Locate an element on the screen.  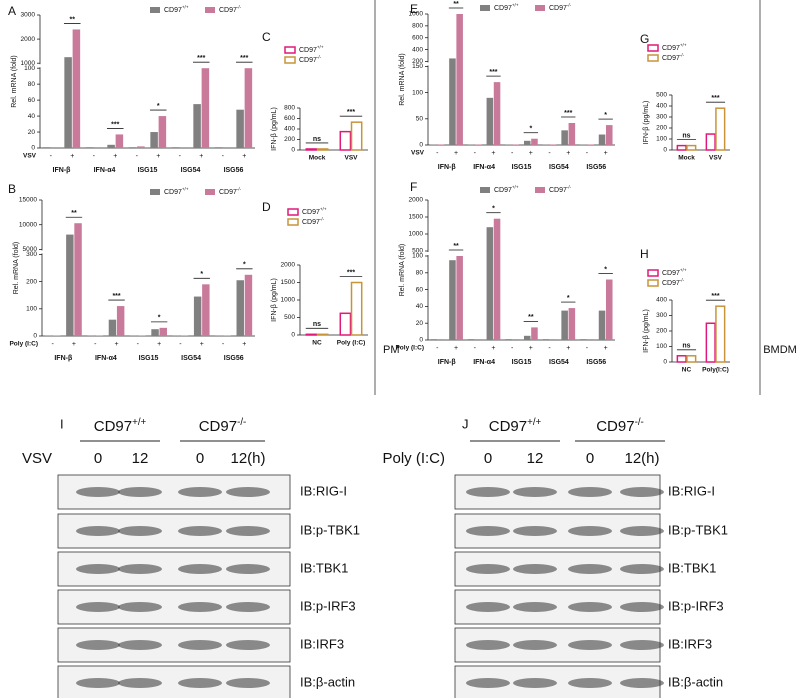
band-label: IB:p-TBK1 is located at coordinates (698, 529).